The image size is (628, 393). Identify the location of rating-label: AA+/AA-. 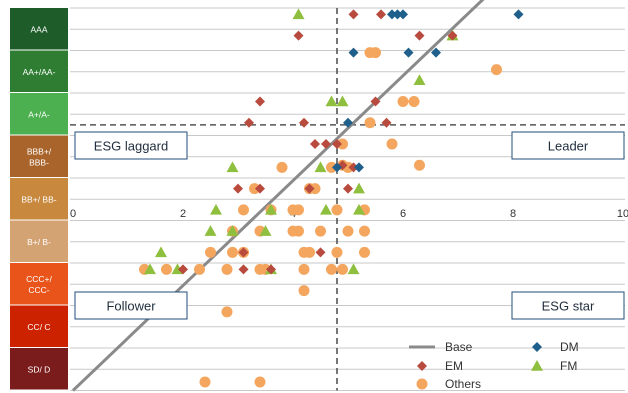
(39, 72).